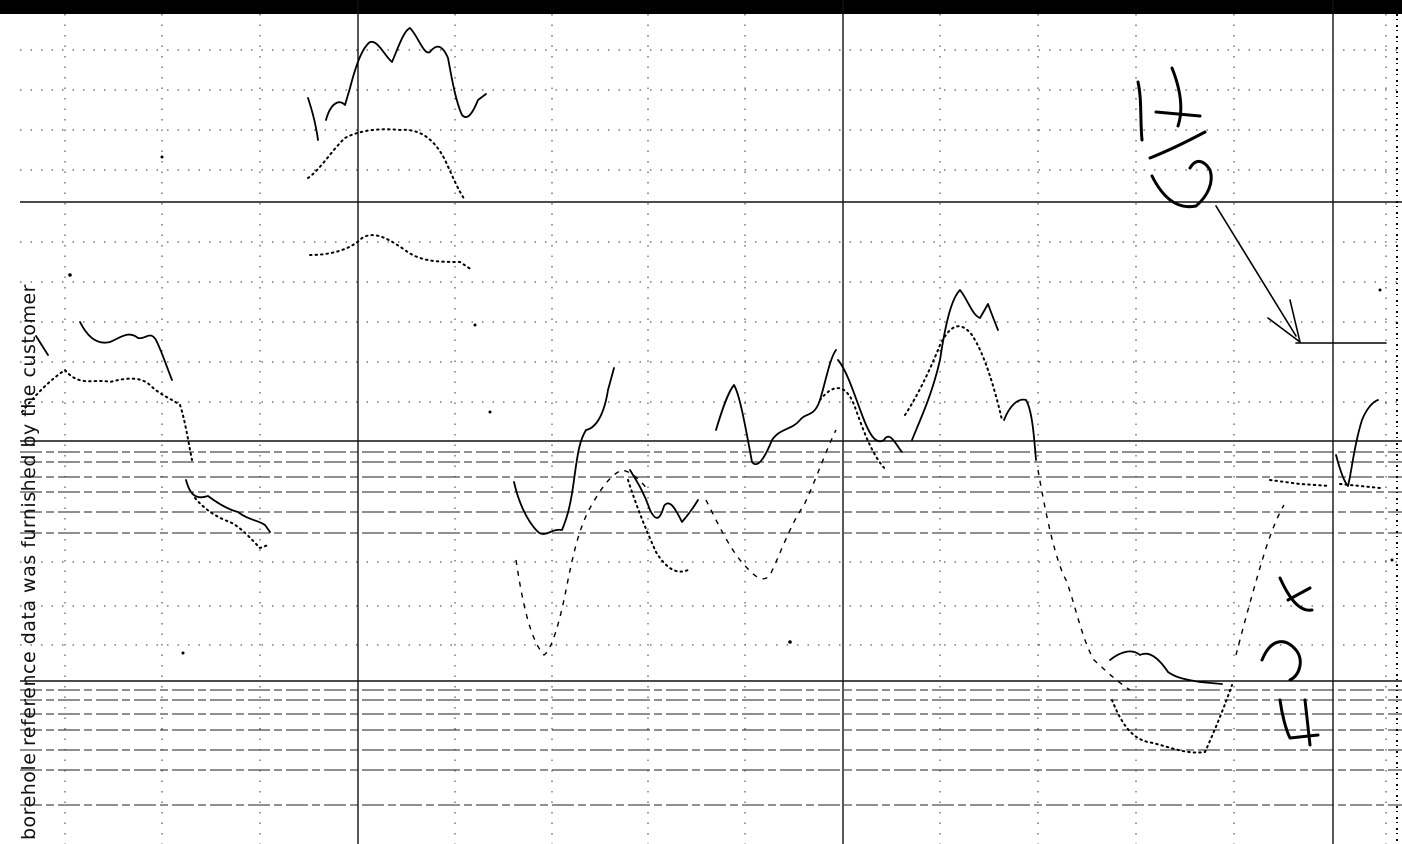  What do you see at coordinates (1290, 661) in the screenshot?
I see `handwritten-mark-lower` at bounding box center [1290, 661].